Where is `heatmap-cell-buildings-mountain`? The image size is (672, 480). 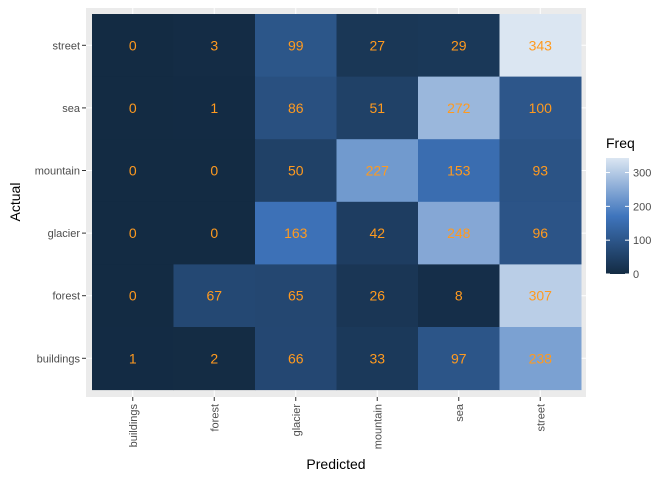
heatmap-cell-buildings-mountain is located at coordinates (377, 359).